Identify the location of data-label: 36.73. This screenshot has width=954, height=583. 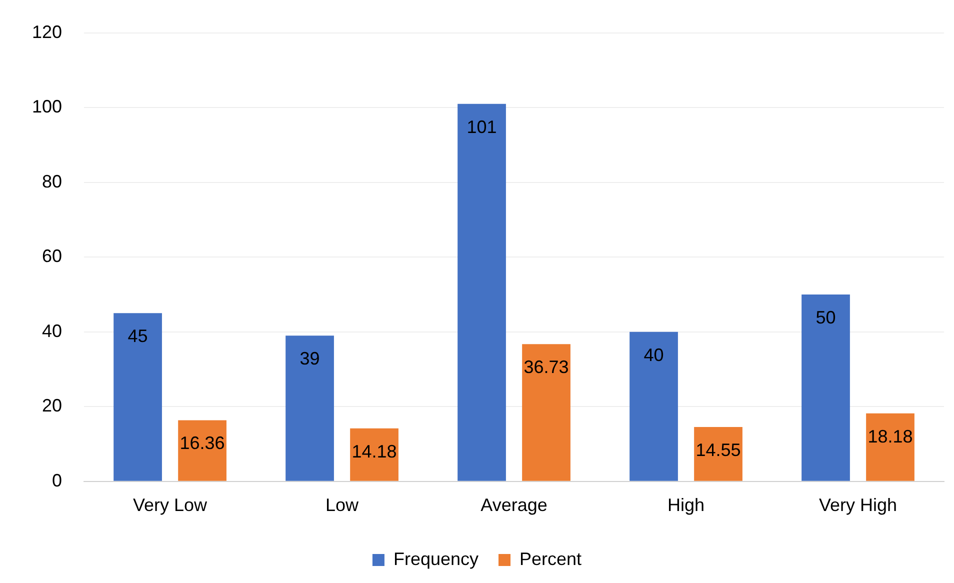
(546, 367).